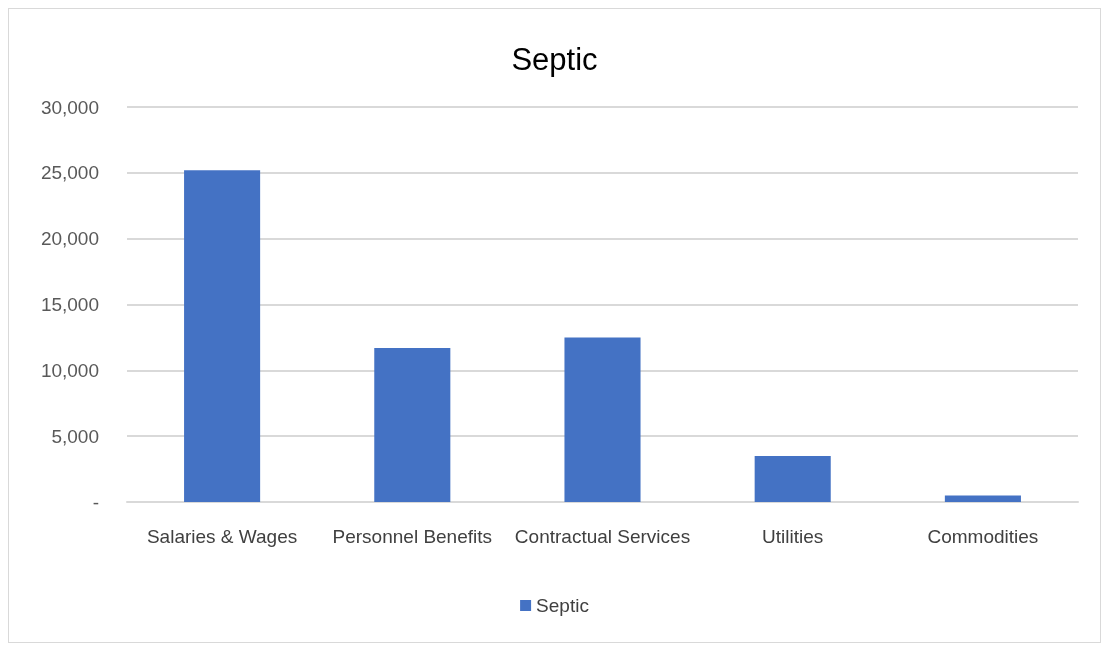 The image size is (1109, 651). What do you see at coordinates (793, 536) in the screenshot?
I see `x-tick-label: Utilities` at bounding box center [793, 536].